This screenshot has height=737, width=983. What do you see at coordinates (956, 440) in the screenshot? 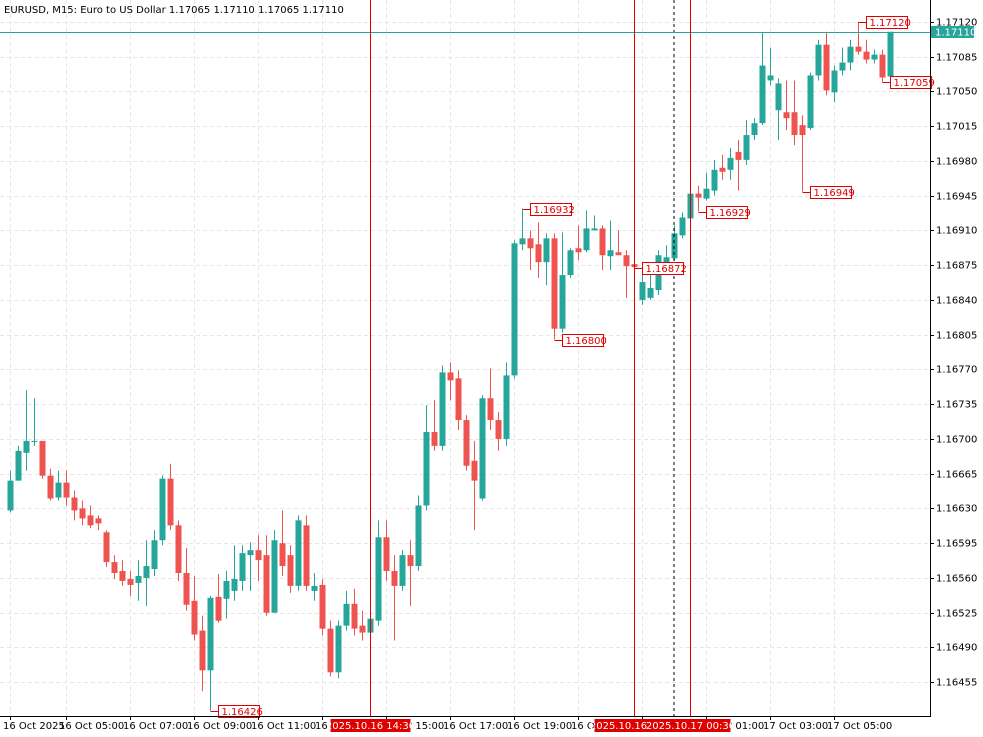
I see `y-tick-label: 1.16700` at bounding box center [956, 440].